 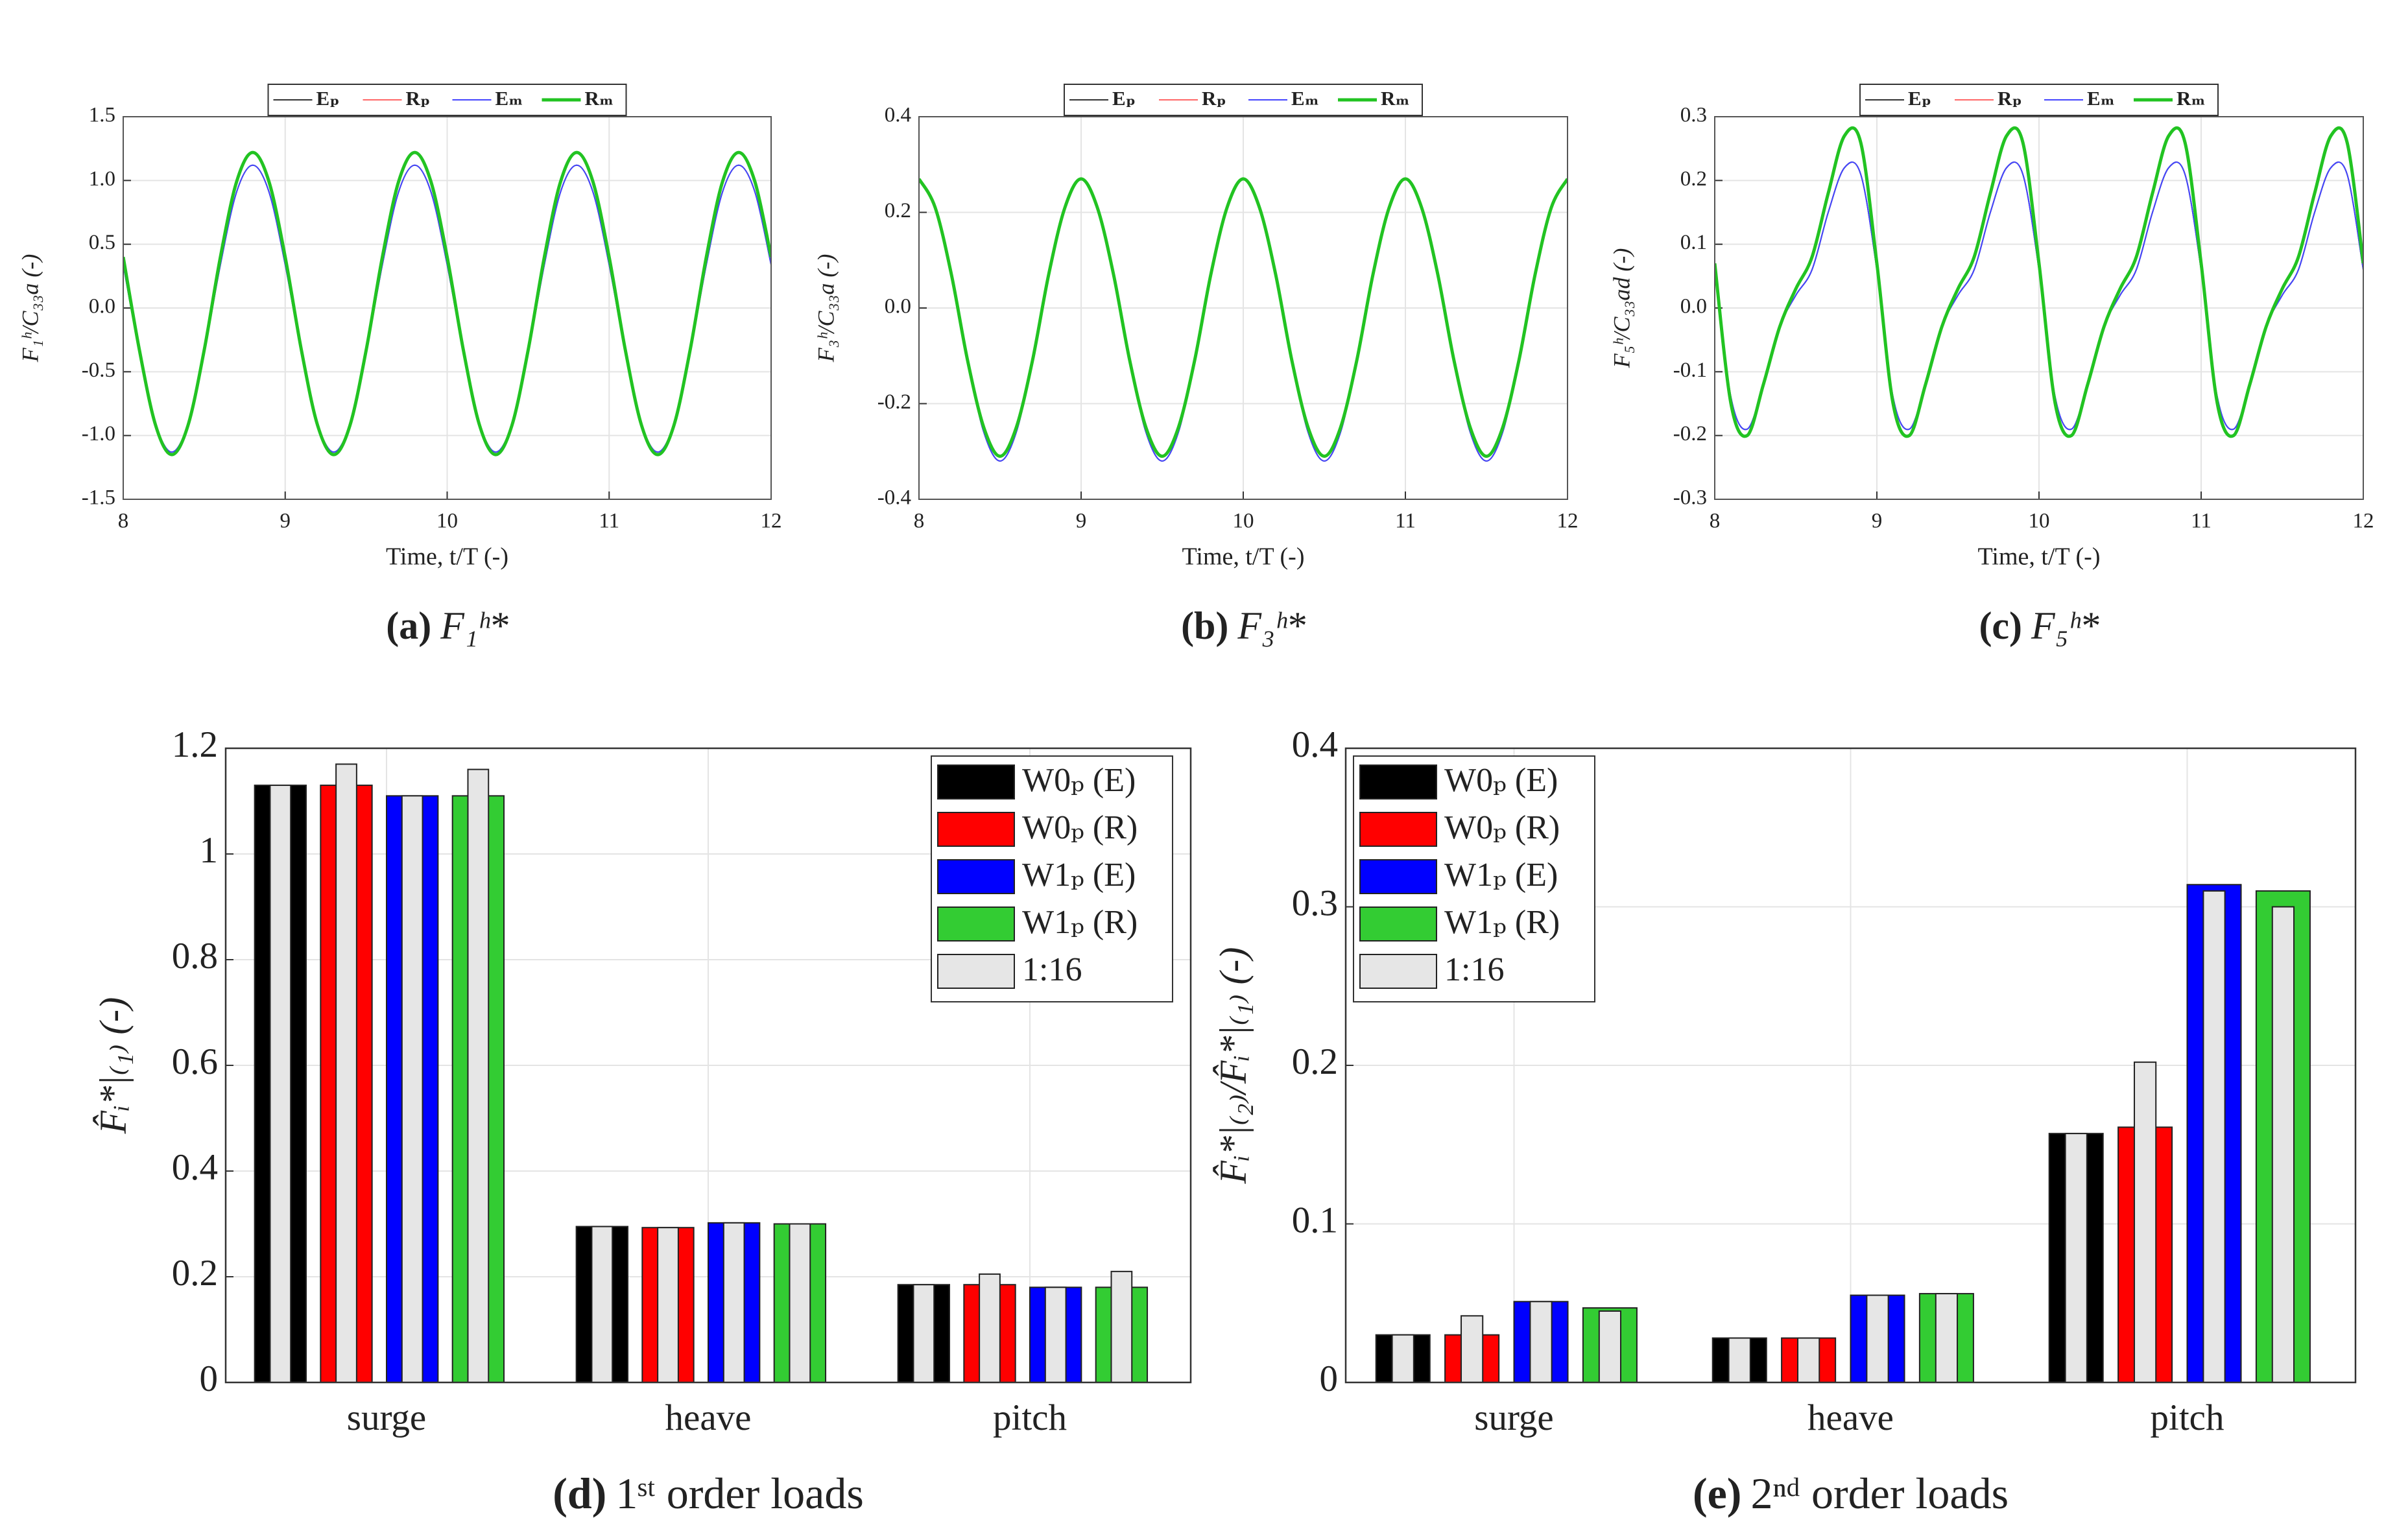 I want to click on caption: (d) 1ˢᵗ order loads, so click(x=708, y=1493).